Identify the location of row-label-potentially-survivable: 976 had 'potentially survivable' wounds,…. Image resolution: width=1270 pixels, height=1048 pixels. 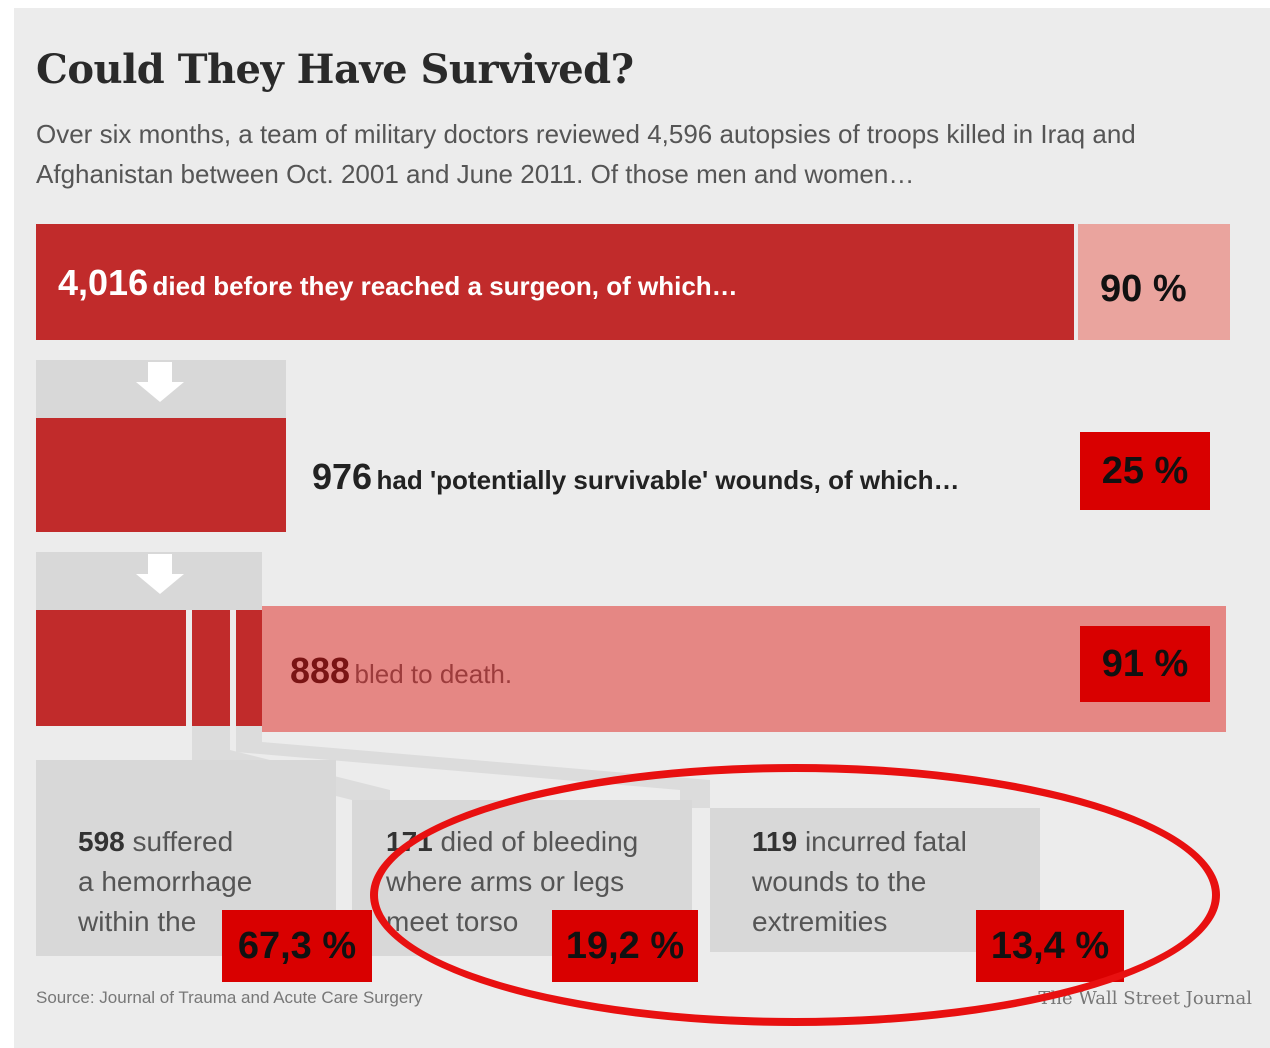
(636, 477).